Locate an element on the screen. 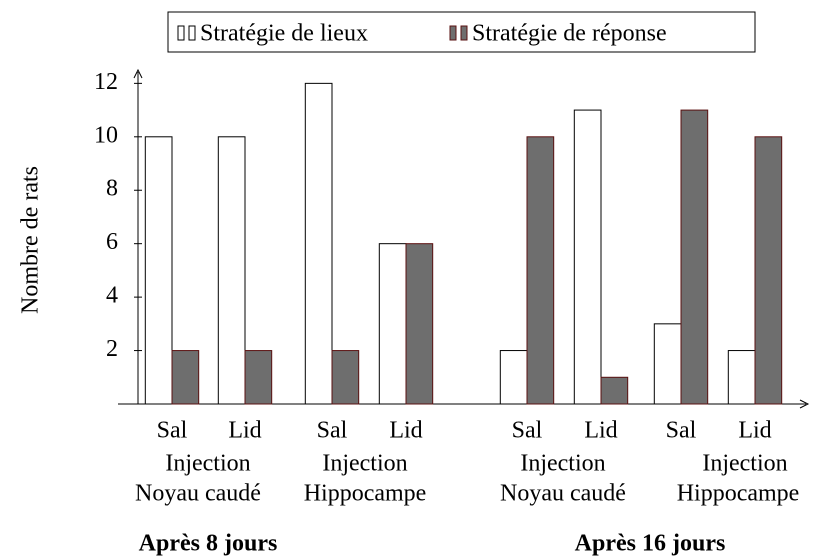  x-axis-arrow is located at coordinates (804, 404).